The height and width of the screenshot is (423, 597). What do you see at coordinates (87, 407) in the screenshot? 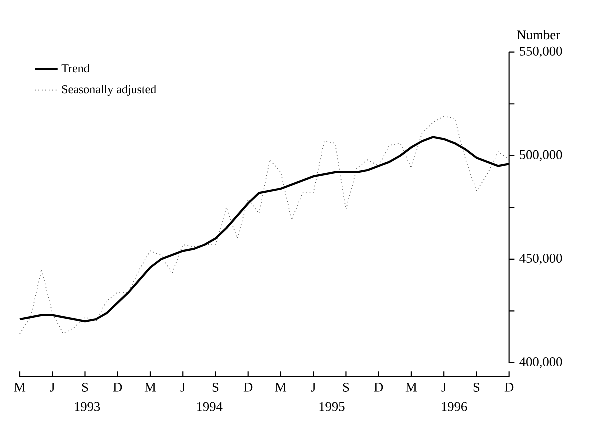
I see `text: 1993` at bounding box center [87, 407].